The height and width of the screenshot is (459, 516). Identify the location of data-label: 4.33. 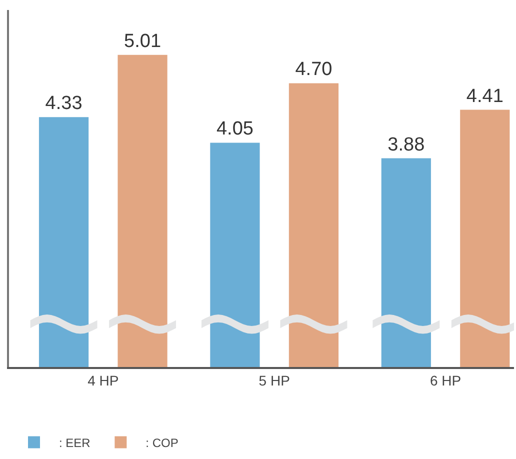
(63, 103).